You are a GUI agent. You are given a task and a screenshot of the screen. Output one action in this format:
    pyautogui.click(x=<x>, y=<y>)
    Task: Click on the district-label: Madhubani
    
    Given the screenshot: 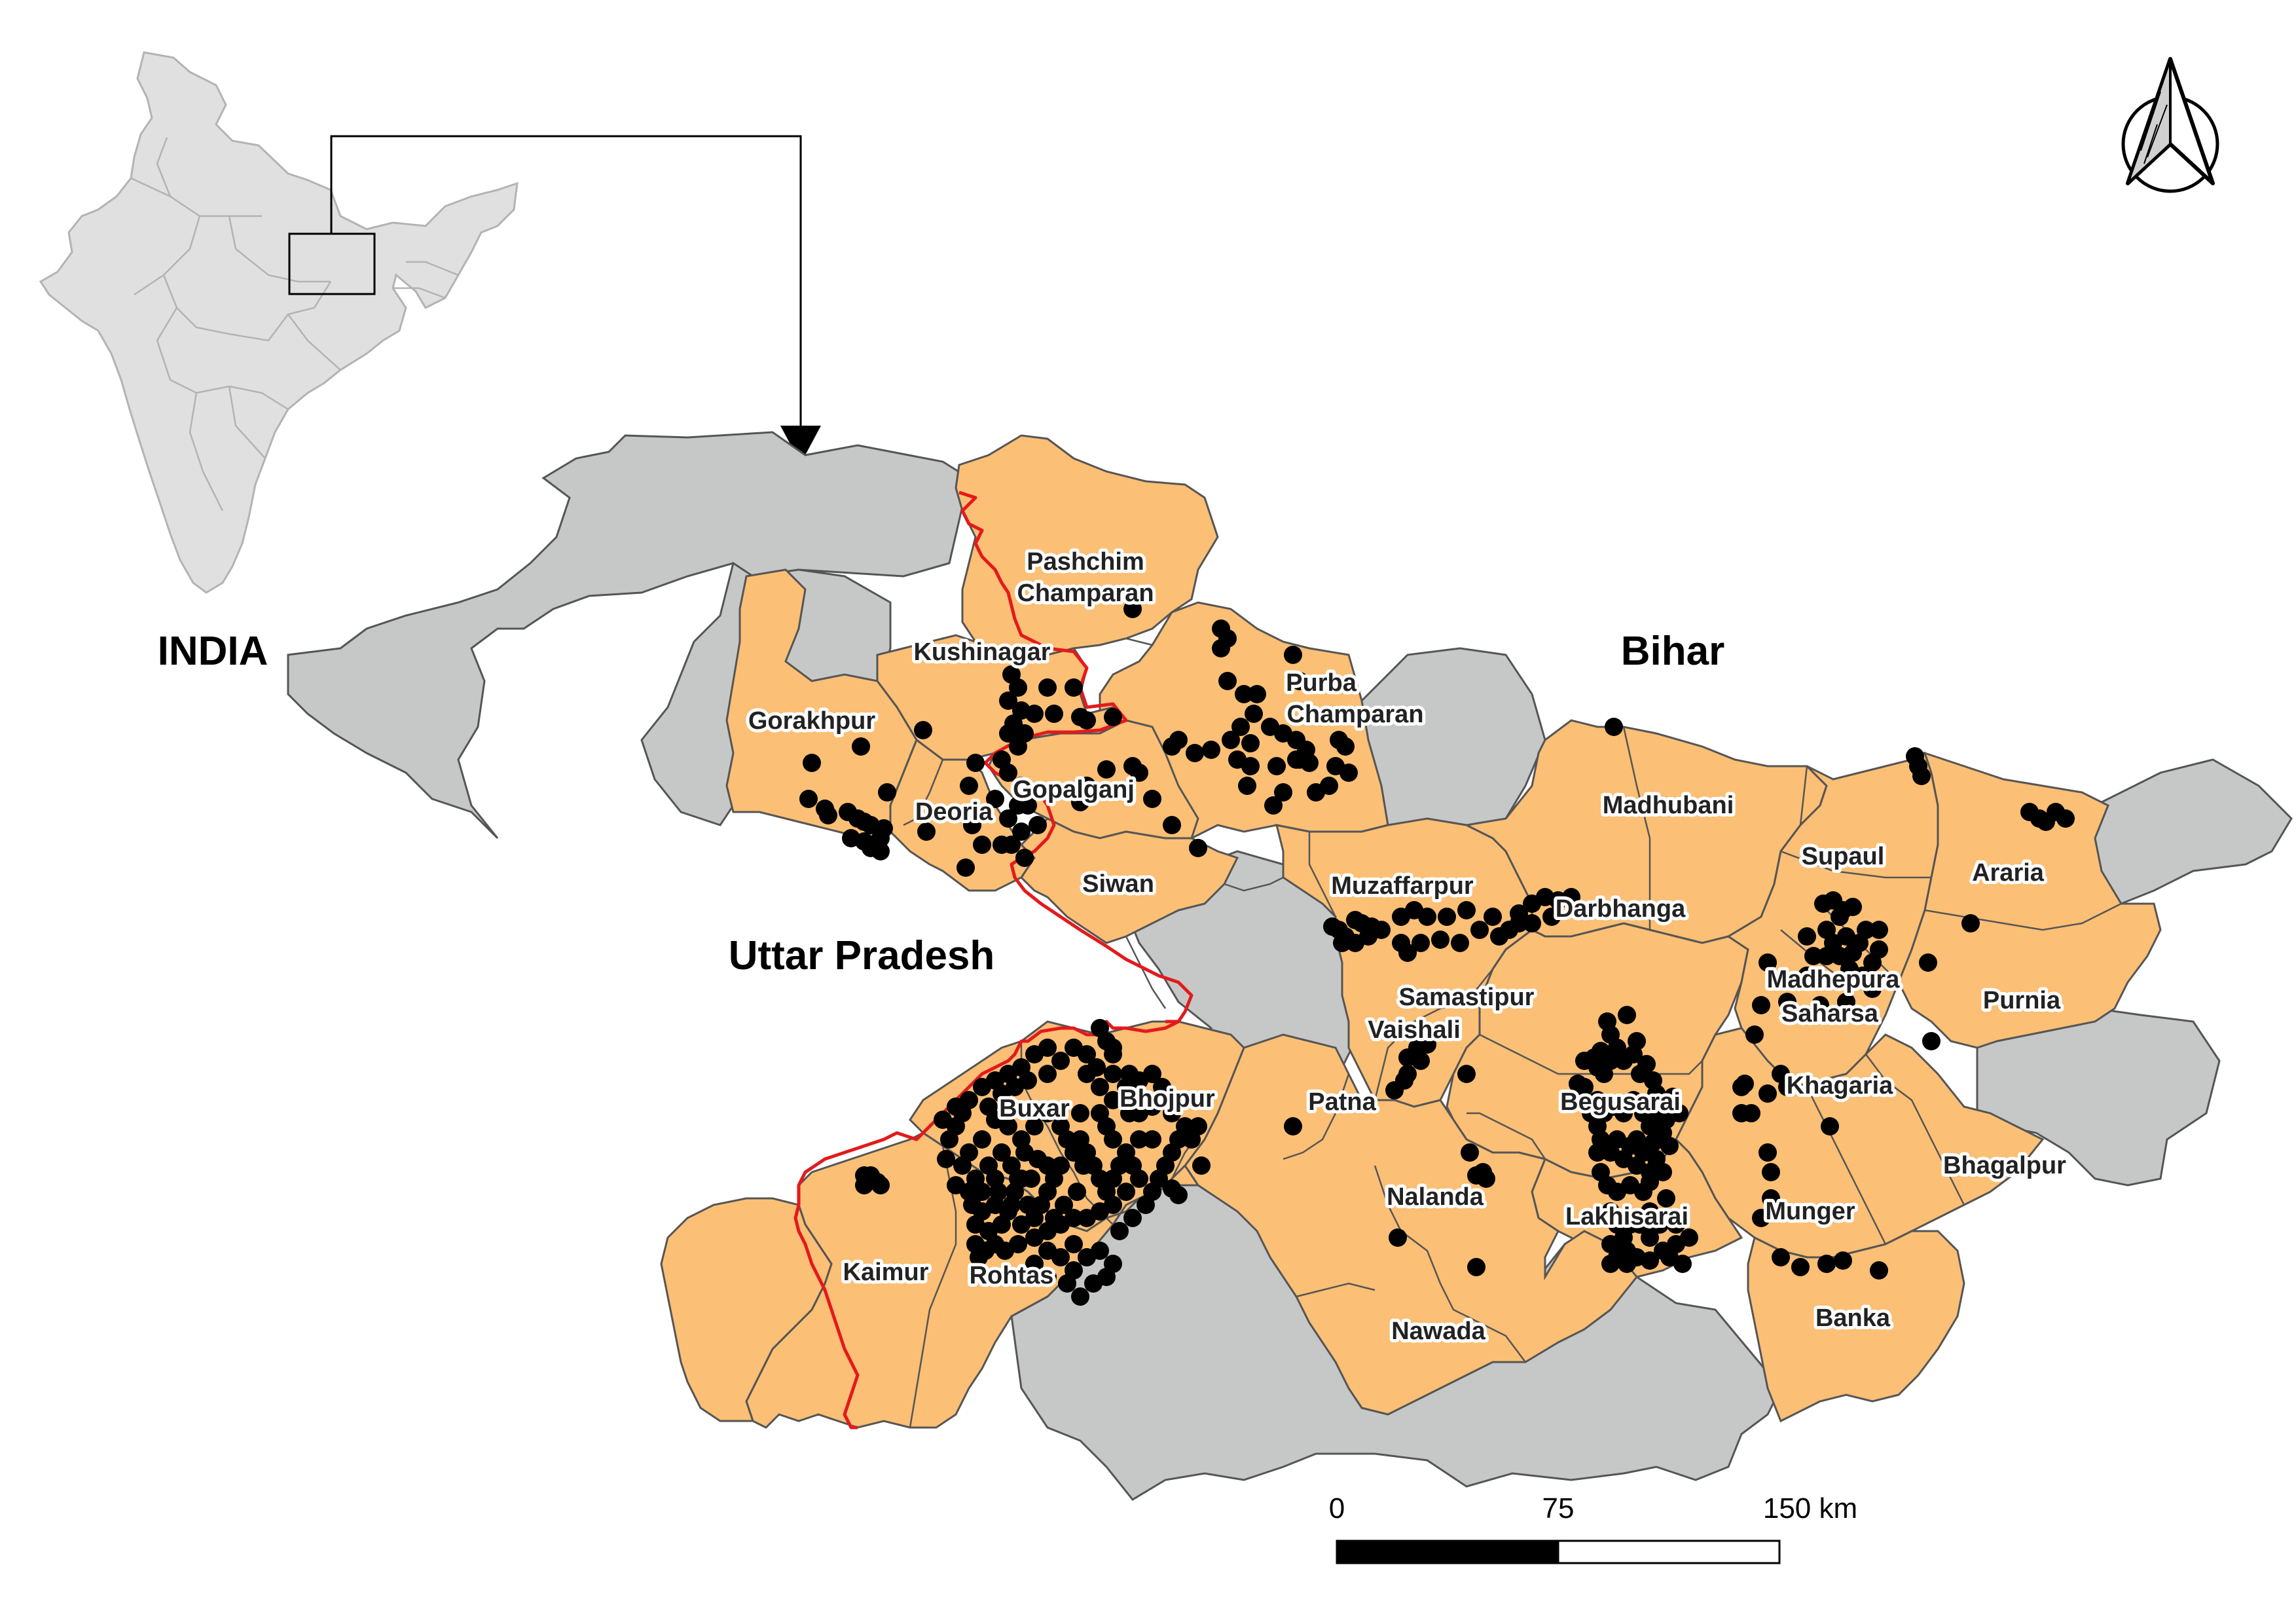 What is the action you would take?
    pyautogui.click(x=1668, y=805)
    